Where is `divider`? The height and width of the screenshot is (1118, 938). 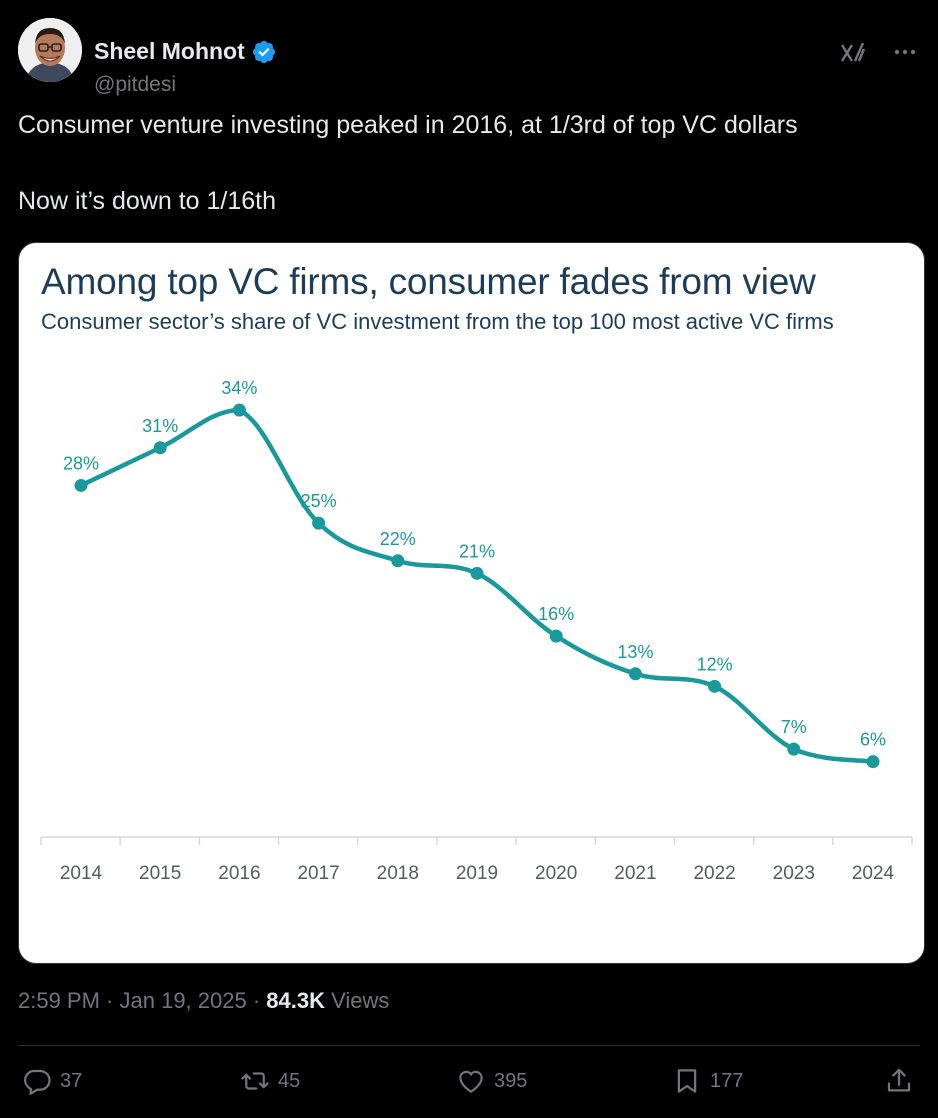 divider is located at coordinates (469, 1045).